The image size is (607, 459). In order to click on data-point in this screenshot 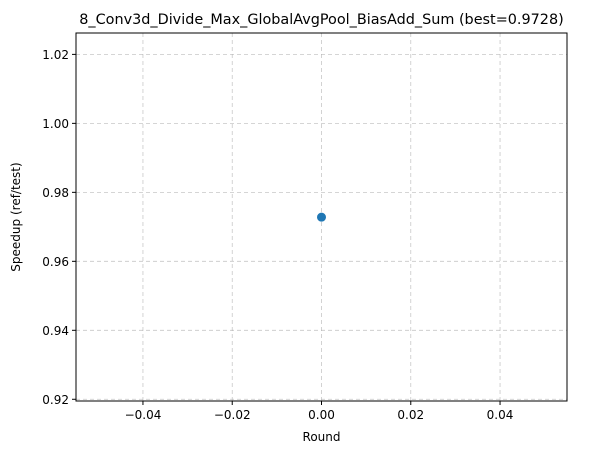, I will do `click(321, 217)`.